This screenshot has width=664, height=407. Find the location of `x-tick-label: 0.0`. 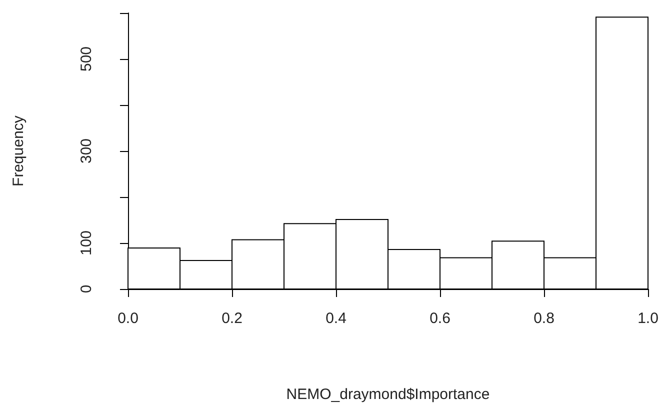

x-tick-label: 0.0 is located at coordinates (128, 318).